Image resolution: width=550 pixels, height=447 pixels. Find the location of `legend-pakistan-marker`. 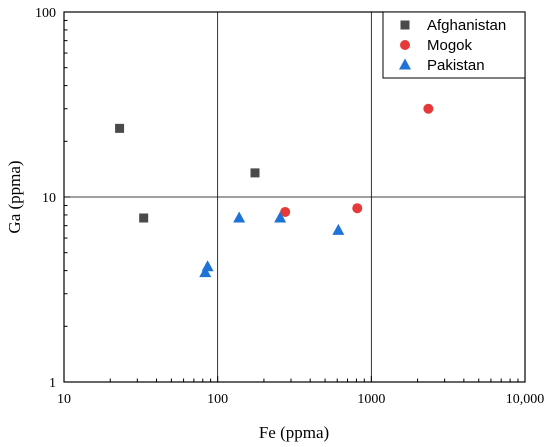

legend-pakistan-marker is located at coordinates (405, 64).